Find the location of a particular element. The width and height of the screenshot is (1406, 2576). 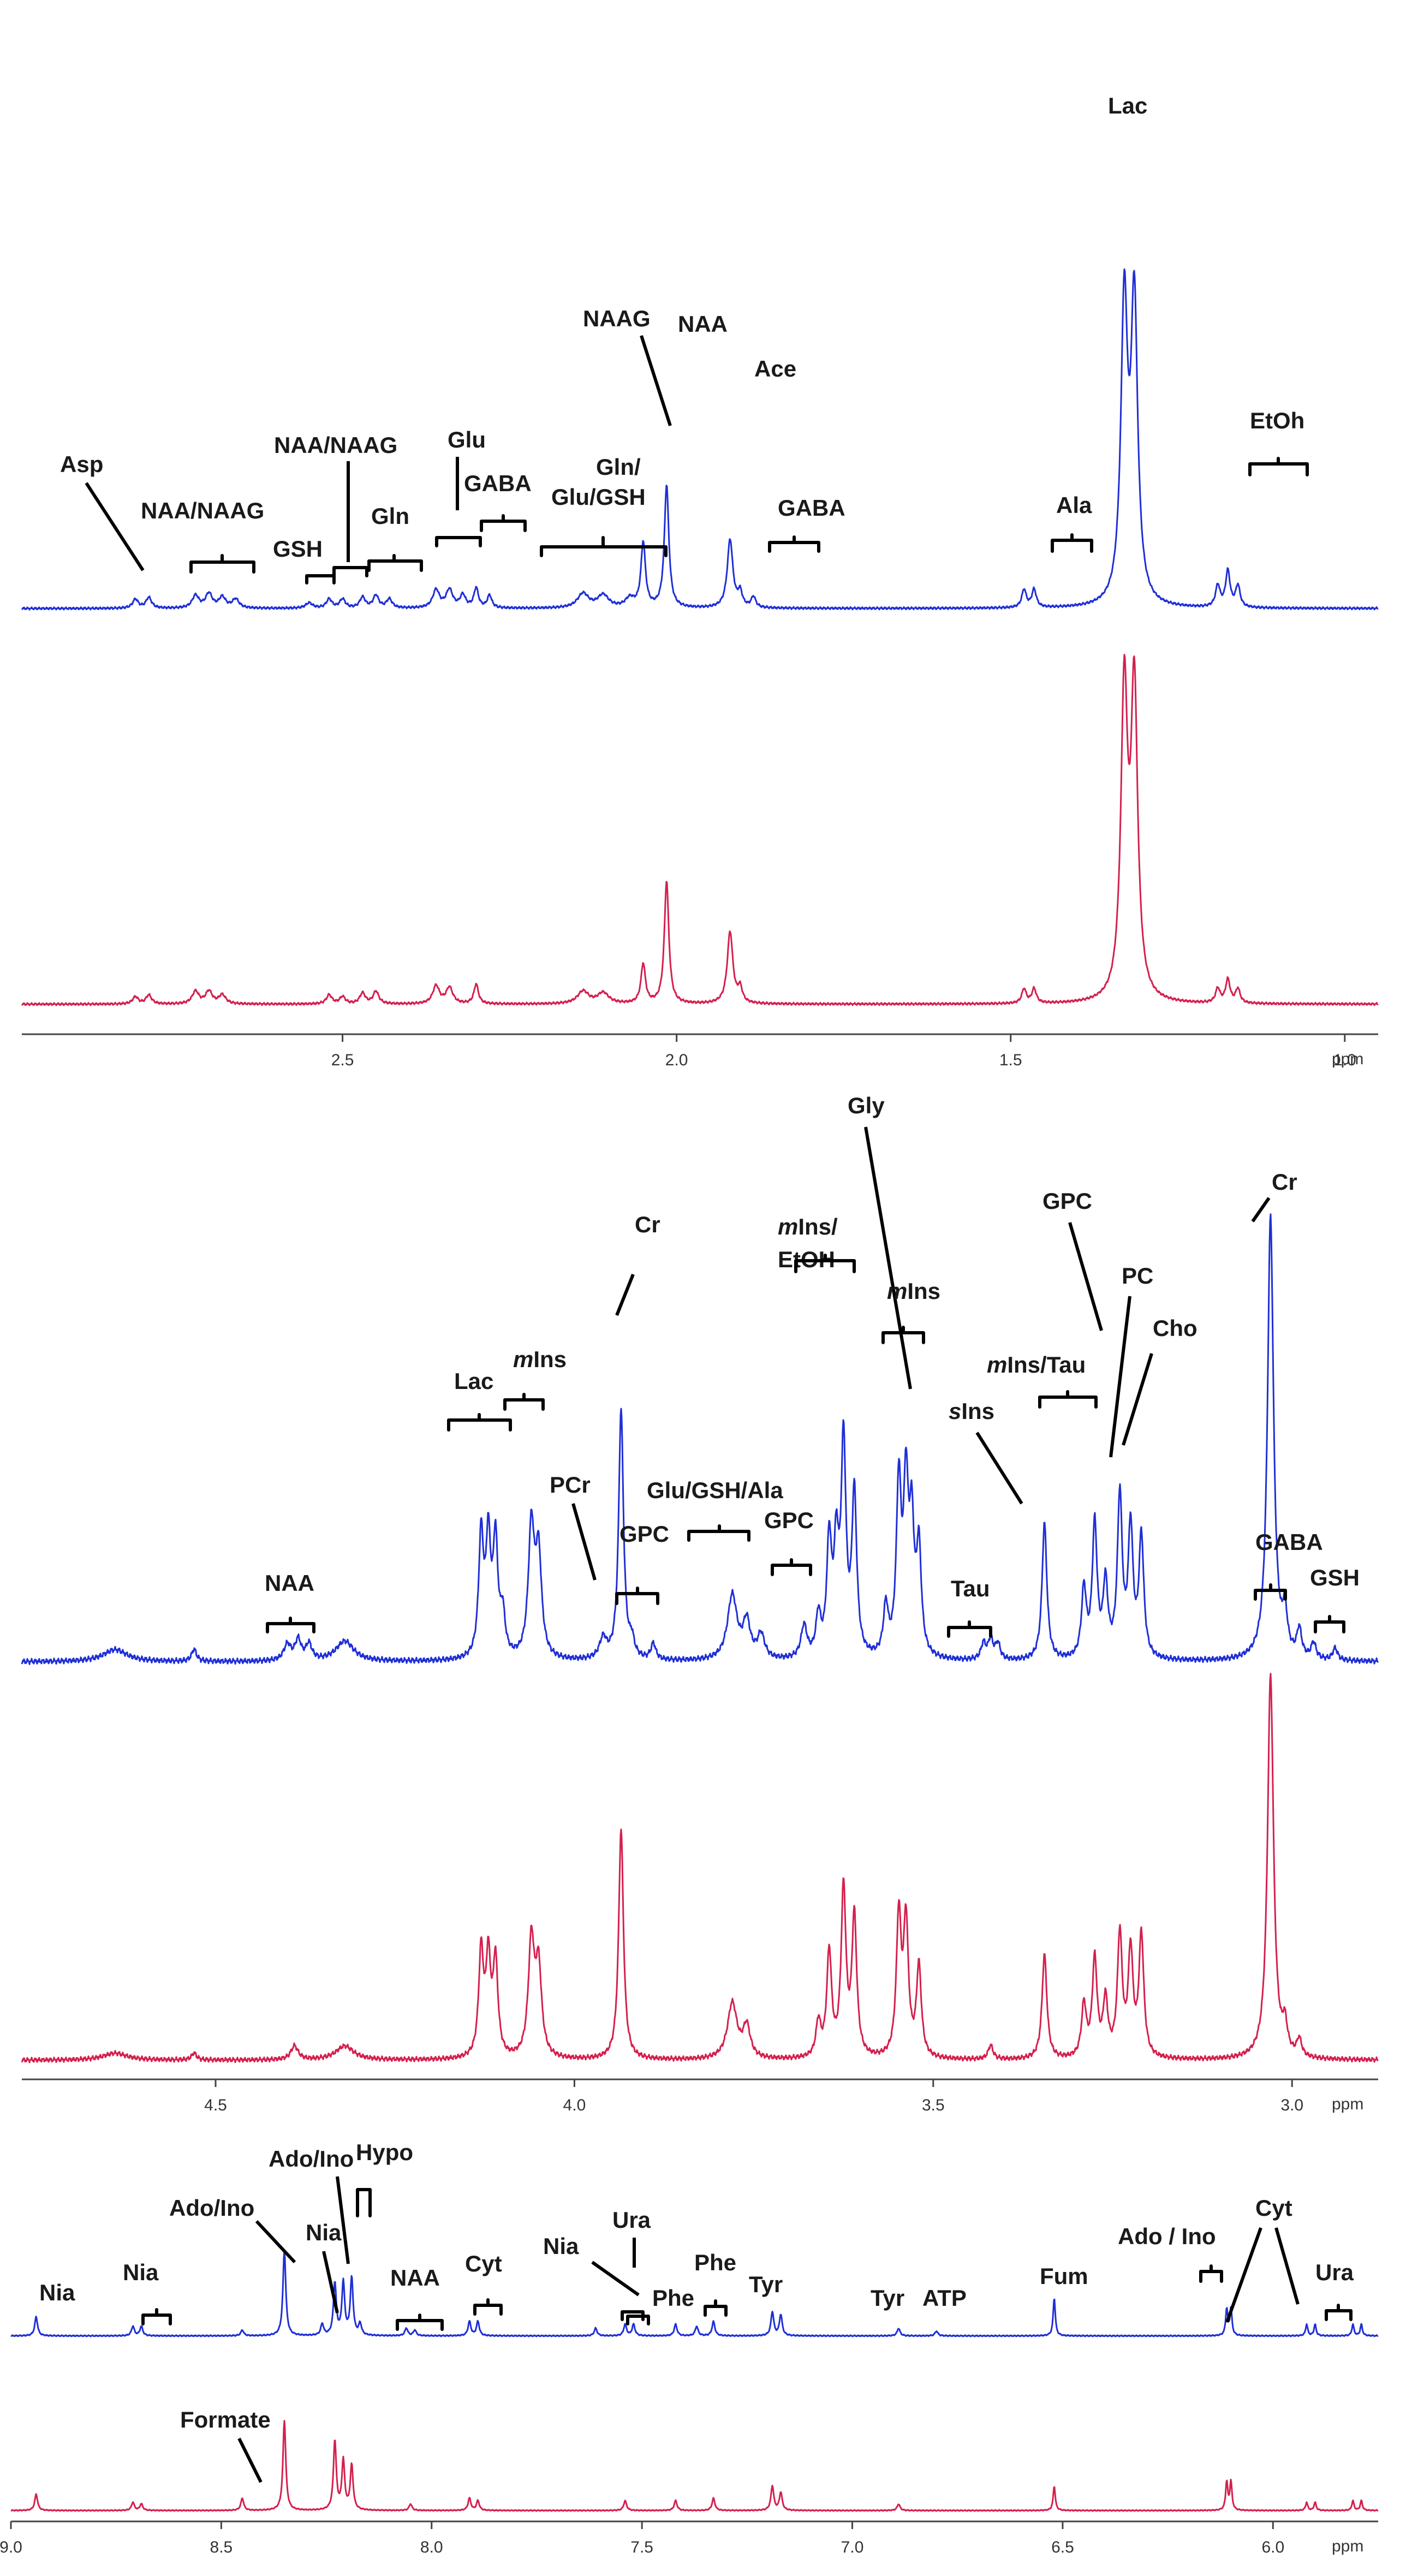

peak-label-pc: PC is located at coordinates (1137, 1276).